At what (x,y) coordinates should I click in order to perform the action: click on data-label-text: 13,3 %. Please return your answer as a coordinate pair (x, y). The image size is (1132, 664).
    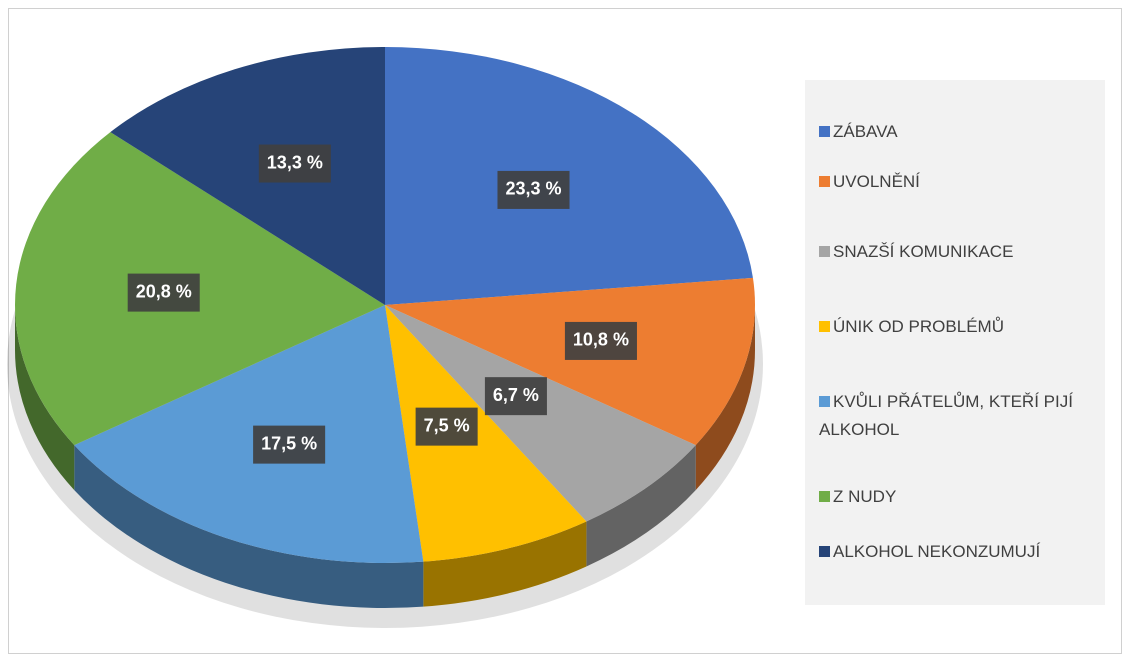
    Looking at the image, I should click on (295, 162).